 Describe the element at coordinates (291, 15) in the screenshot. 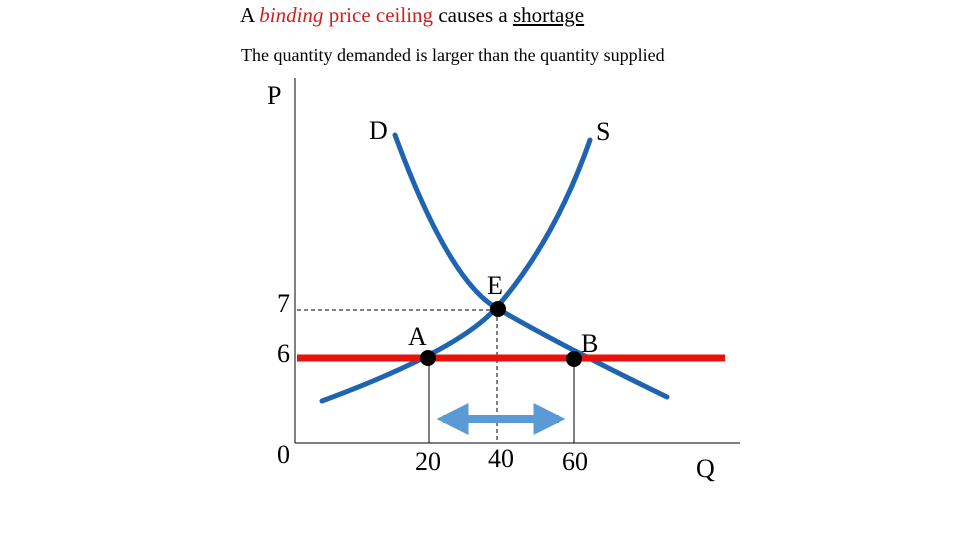

I see `title-binding-italic: binding` at that location.